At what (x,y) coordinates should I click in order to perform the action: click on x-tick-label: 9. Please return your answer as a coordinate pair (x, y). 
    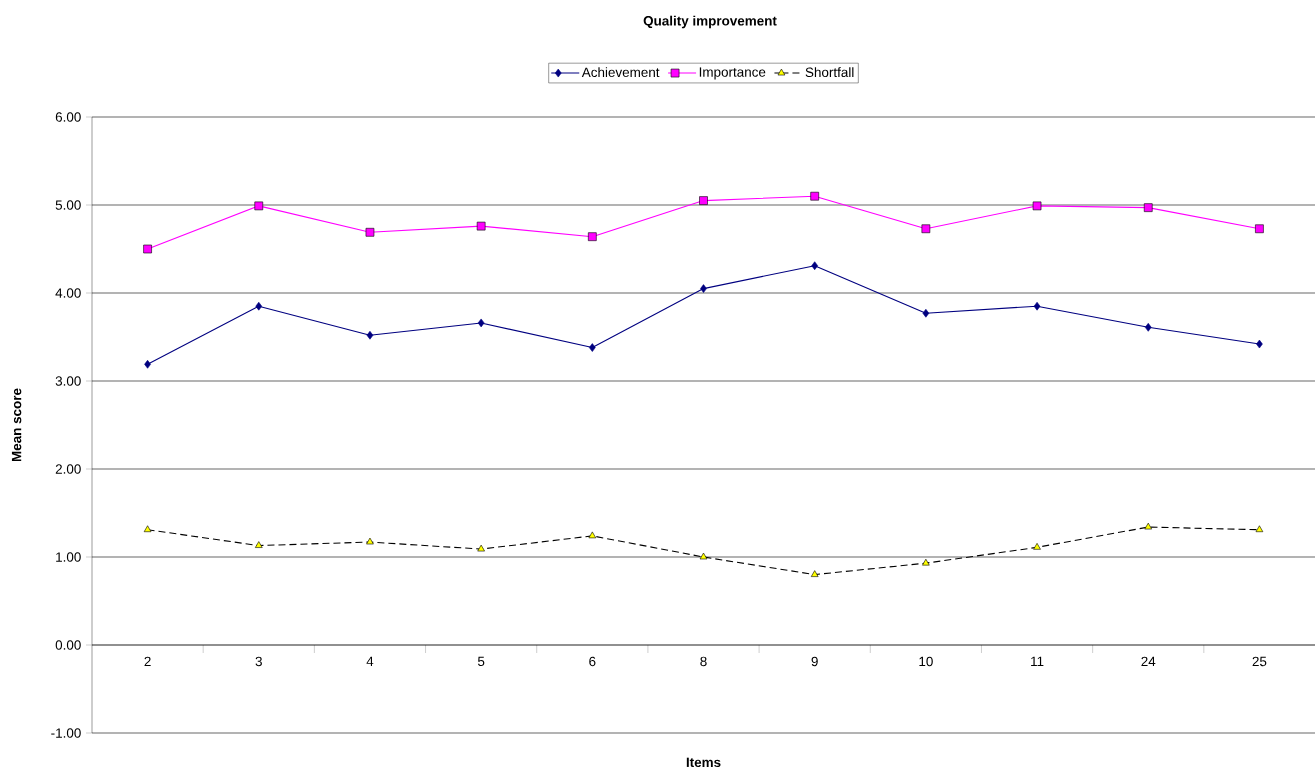
    Looking at the image, I should click on (814, 661).